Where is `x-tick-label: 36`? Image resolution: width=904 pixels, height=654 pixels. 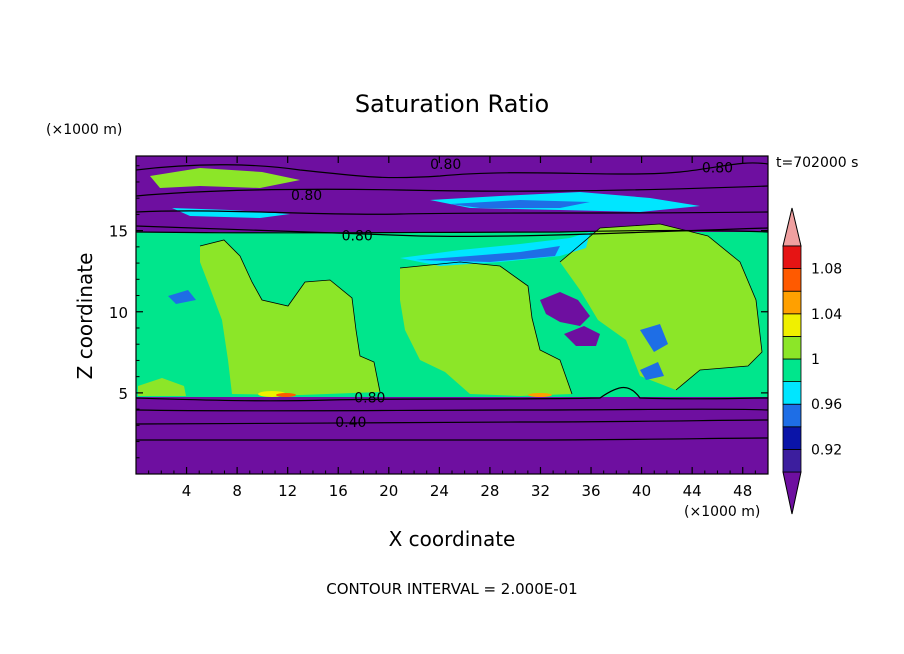
x-tick-label: 36 is located at coordinates (590, 491).